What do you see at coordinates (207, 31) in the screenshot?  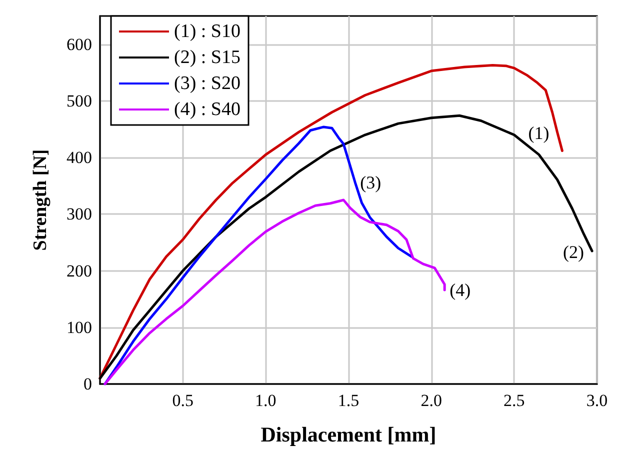 I see `legend-label: (1) : S10` at bounding box center [207, 31].